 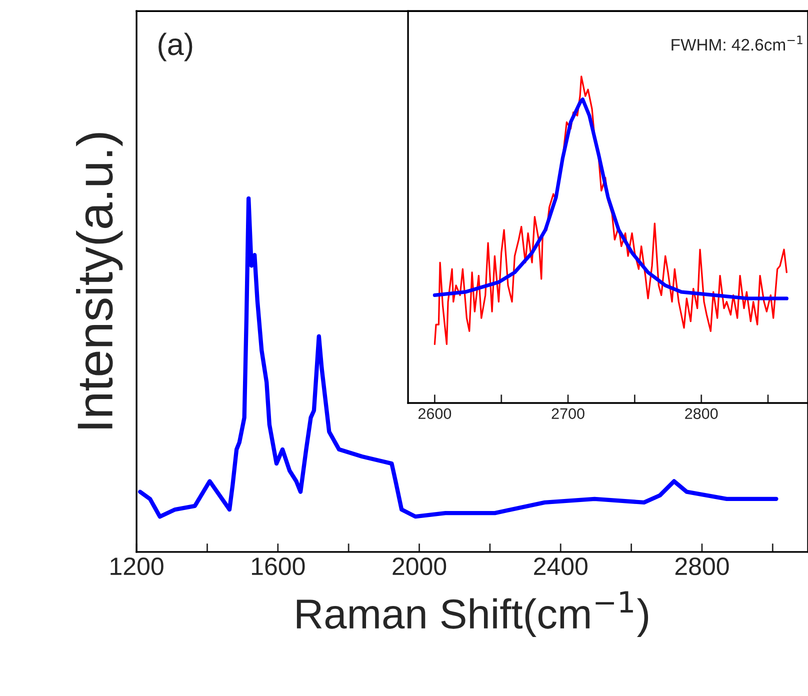 I want to click on x-tick-label: 1200, so click(x=137, y=566).